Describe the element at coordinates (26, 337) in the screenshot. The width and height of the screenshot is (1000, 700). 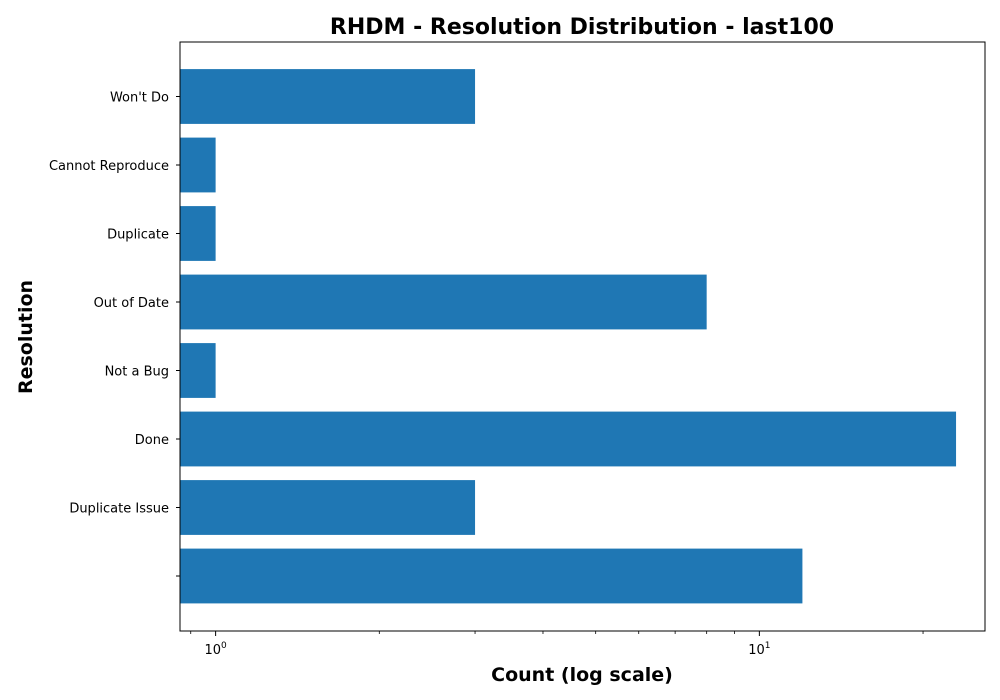
I see `y-axis-label: Resolution` at that location.